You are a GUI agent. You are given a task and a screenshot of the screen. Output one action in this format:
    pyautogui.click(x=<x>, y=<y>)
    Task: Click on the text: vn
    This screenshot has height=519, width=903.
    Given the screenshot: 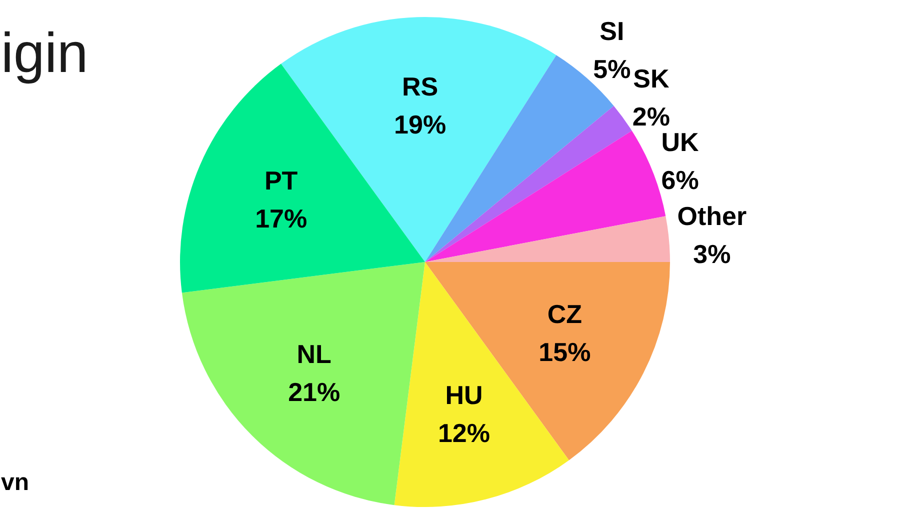 What is the action you would take?
    pyautogui.click(x=15, y=482)
    